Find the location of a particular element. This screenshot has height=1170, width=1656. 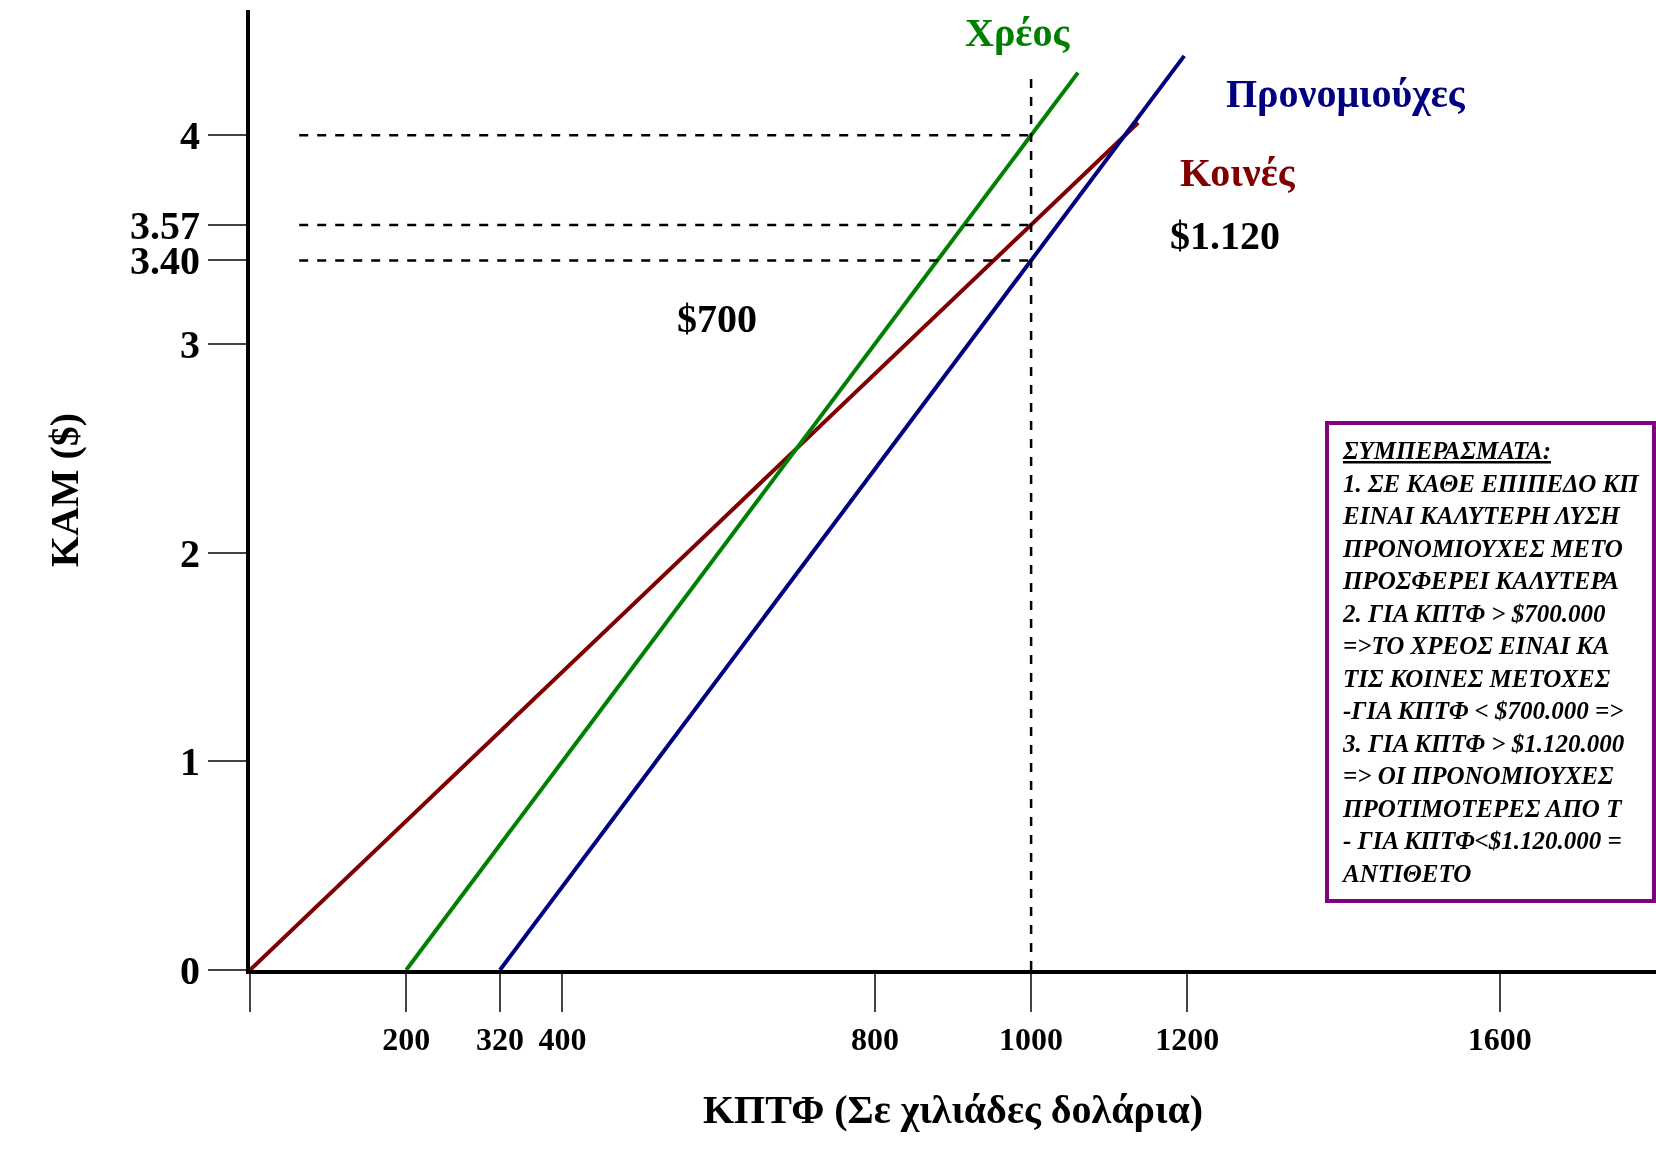

x-tick-label: 1600 is located at coordinates (1499, 1039).